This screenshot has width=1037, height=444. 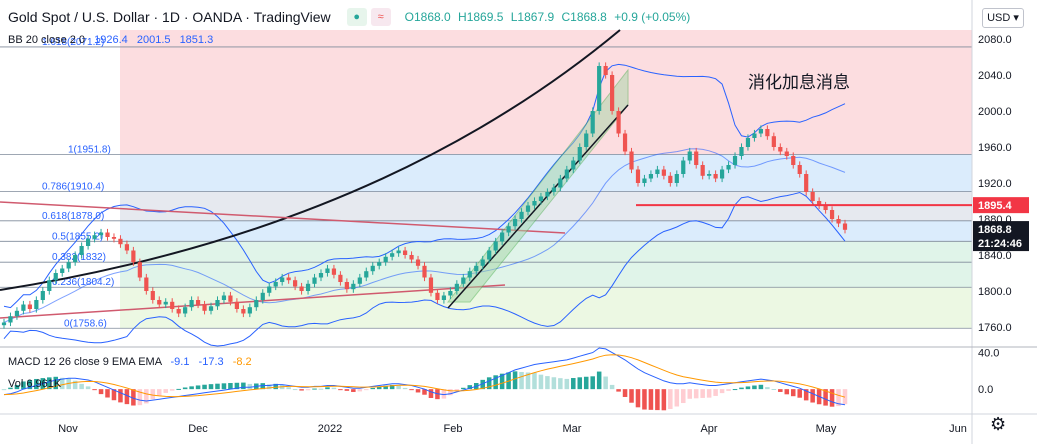 I want to click on low-value: L1867.9, so click(x=532, y=17).